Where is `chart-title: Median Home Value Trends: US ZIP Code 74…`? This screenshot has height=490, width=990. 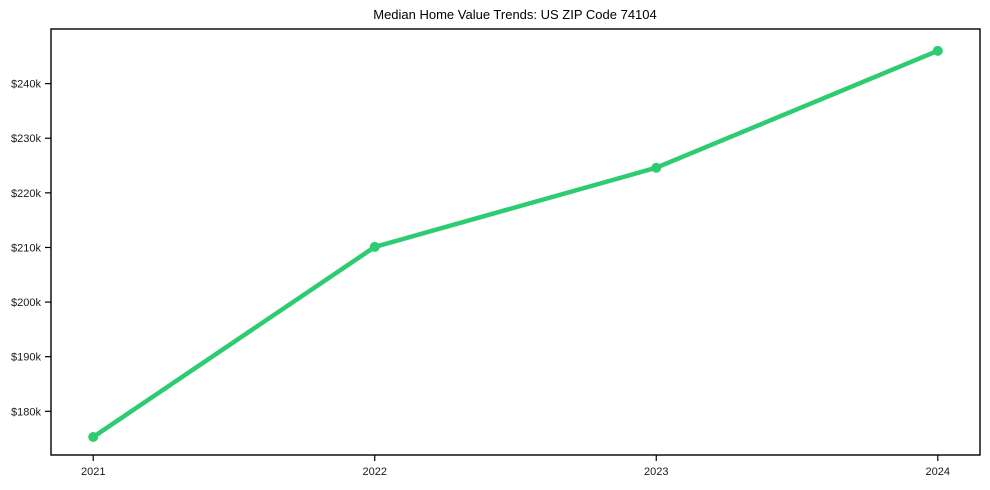 chart-title: Median Home Value Trends: US ZIP Code 74… is located at coordinates (515, 14).